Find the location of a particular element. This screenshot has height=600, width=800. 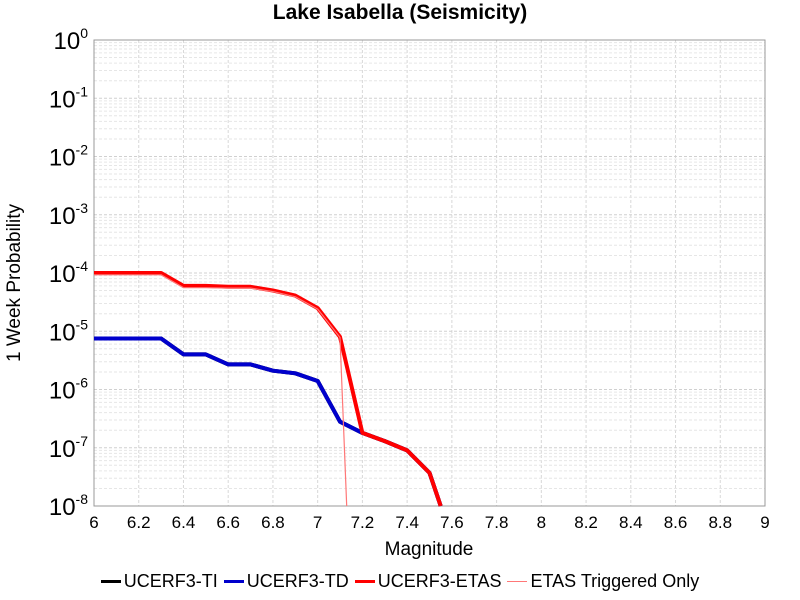

x-tick-label: 7.4 is located at coordinates (407, 522).